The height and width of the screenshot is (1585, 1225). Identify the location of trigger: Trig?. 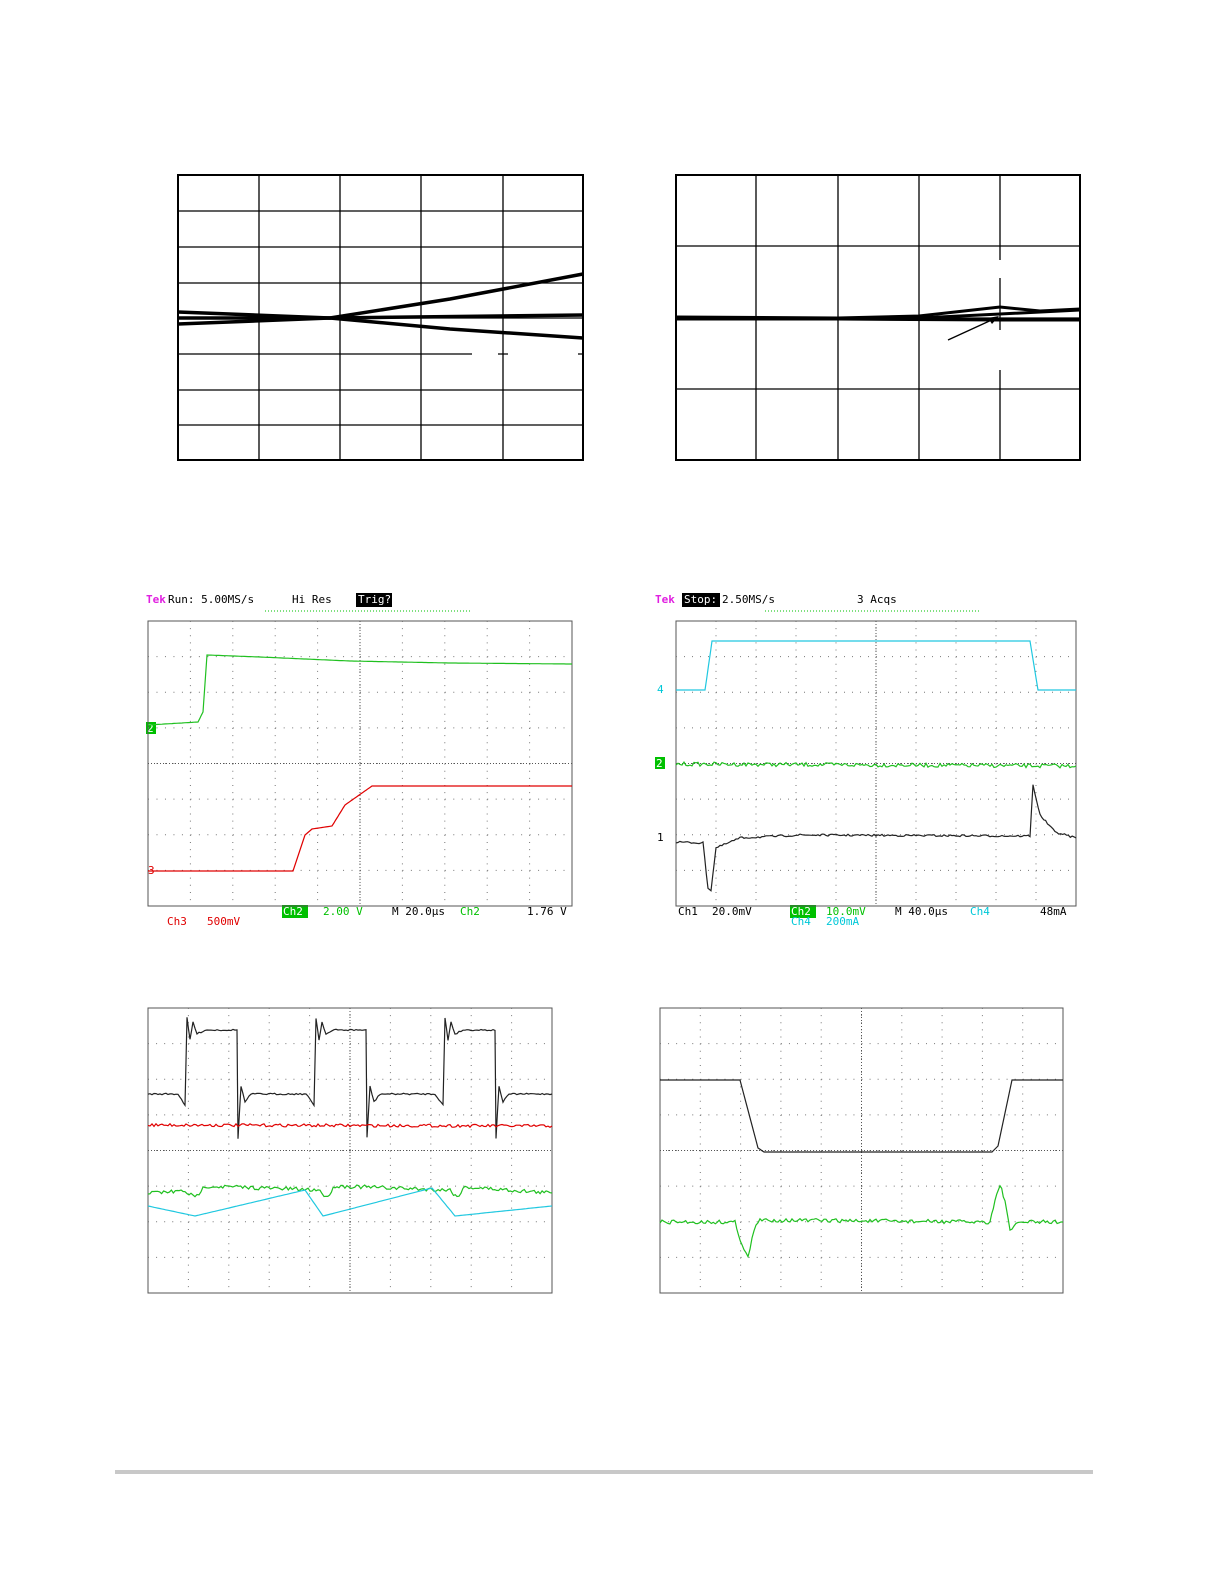
(374, 599).